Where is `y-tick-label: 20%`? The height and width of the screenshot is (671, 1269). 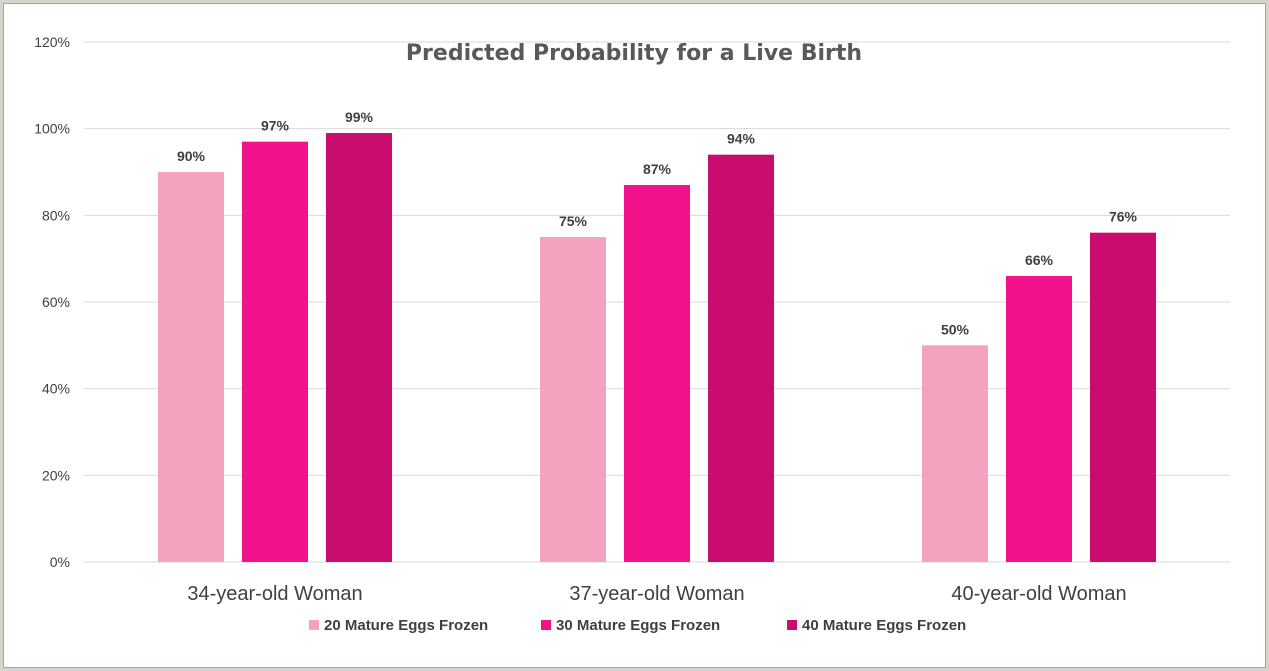 y-tick-label: 20% is located at coordinates (56, 475).